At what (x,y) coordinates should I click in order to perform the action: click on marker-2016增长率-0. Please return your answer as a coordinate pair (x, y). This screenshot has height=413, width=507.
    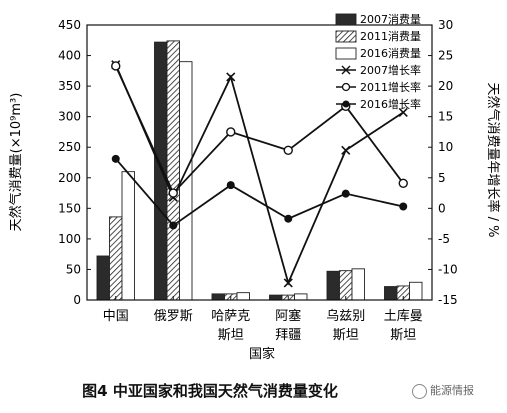
    Looking at the image, I should click on (115, 158).